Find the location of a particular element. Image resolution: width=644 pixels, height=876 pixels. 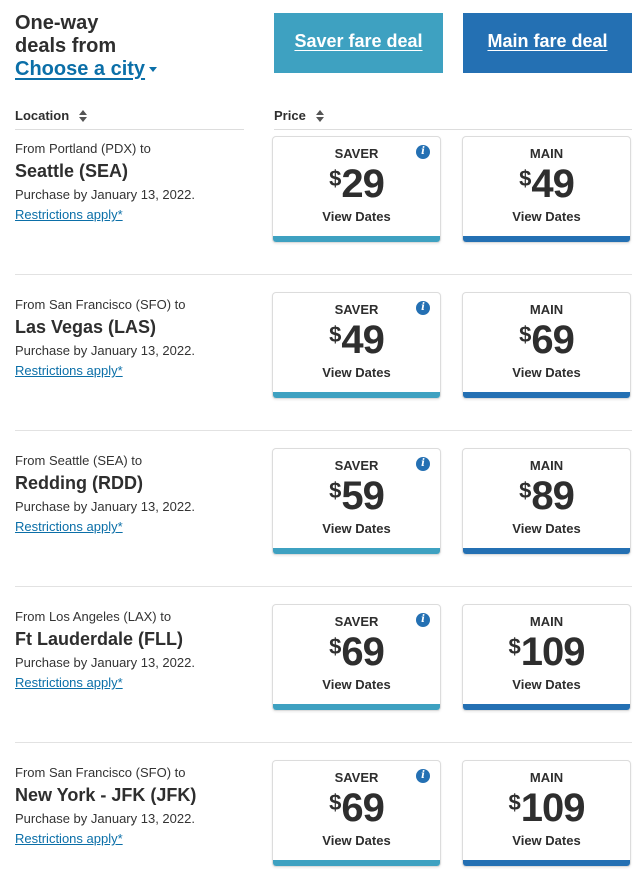

choose-city-dropdown: Choose a city is located at coordinates (86, 69).